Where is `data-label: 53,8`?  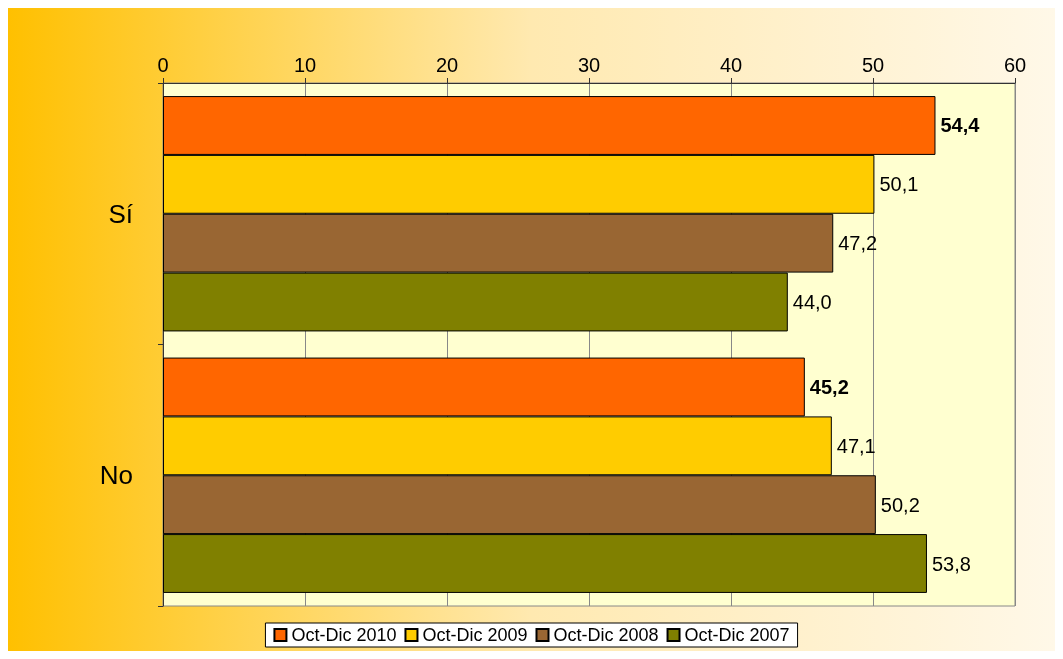
data-label: 53,8 is located at coordinates (951, 563).